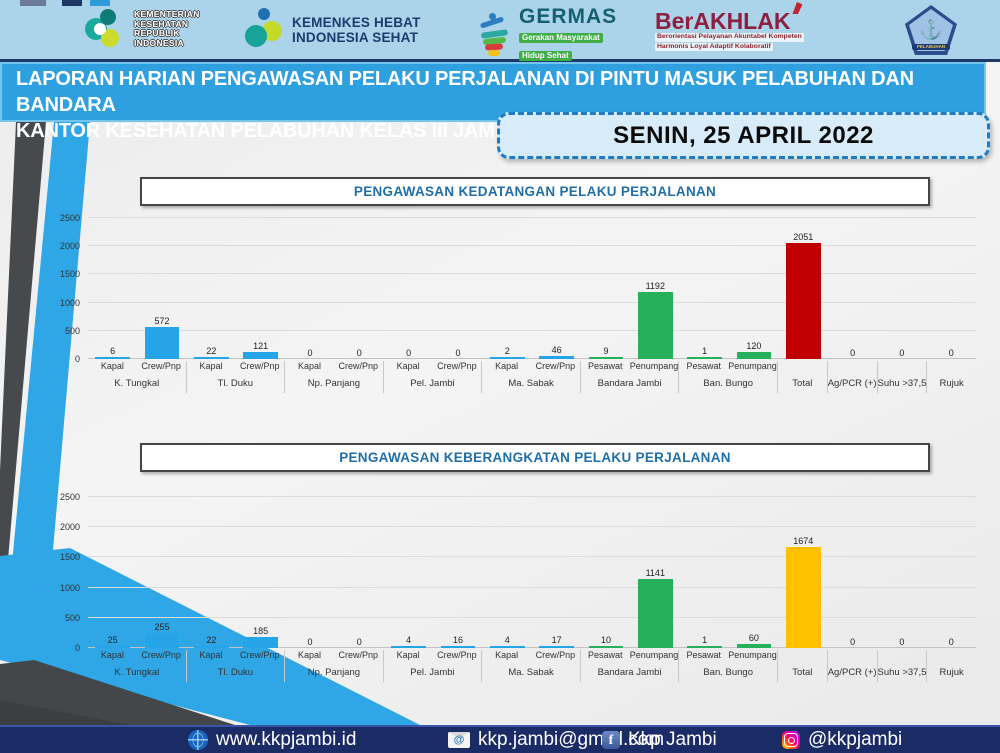 The width and height of the screenshot is (1000, 753). What do you see at coordinates (507, 655) in the screenshot?
I see `sub-category-label: Kapal` at bounding box center [507, 655].